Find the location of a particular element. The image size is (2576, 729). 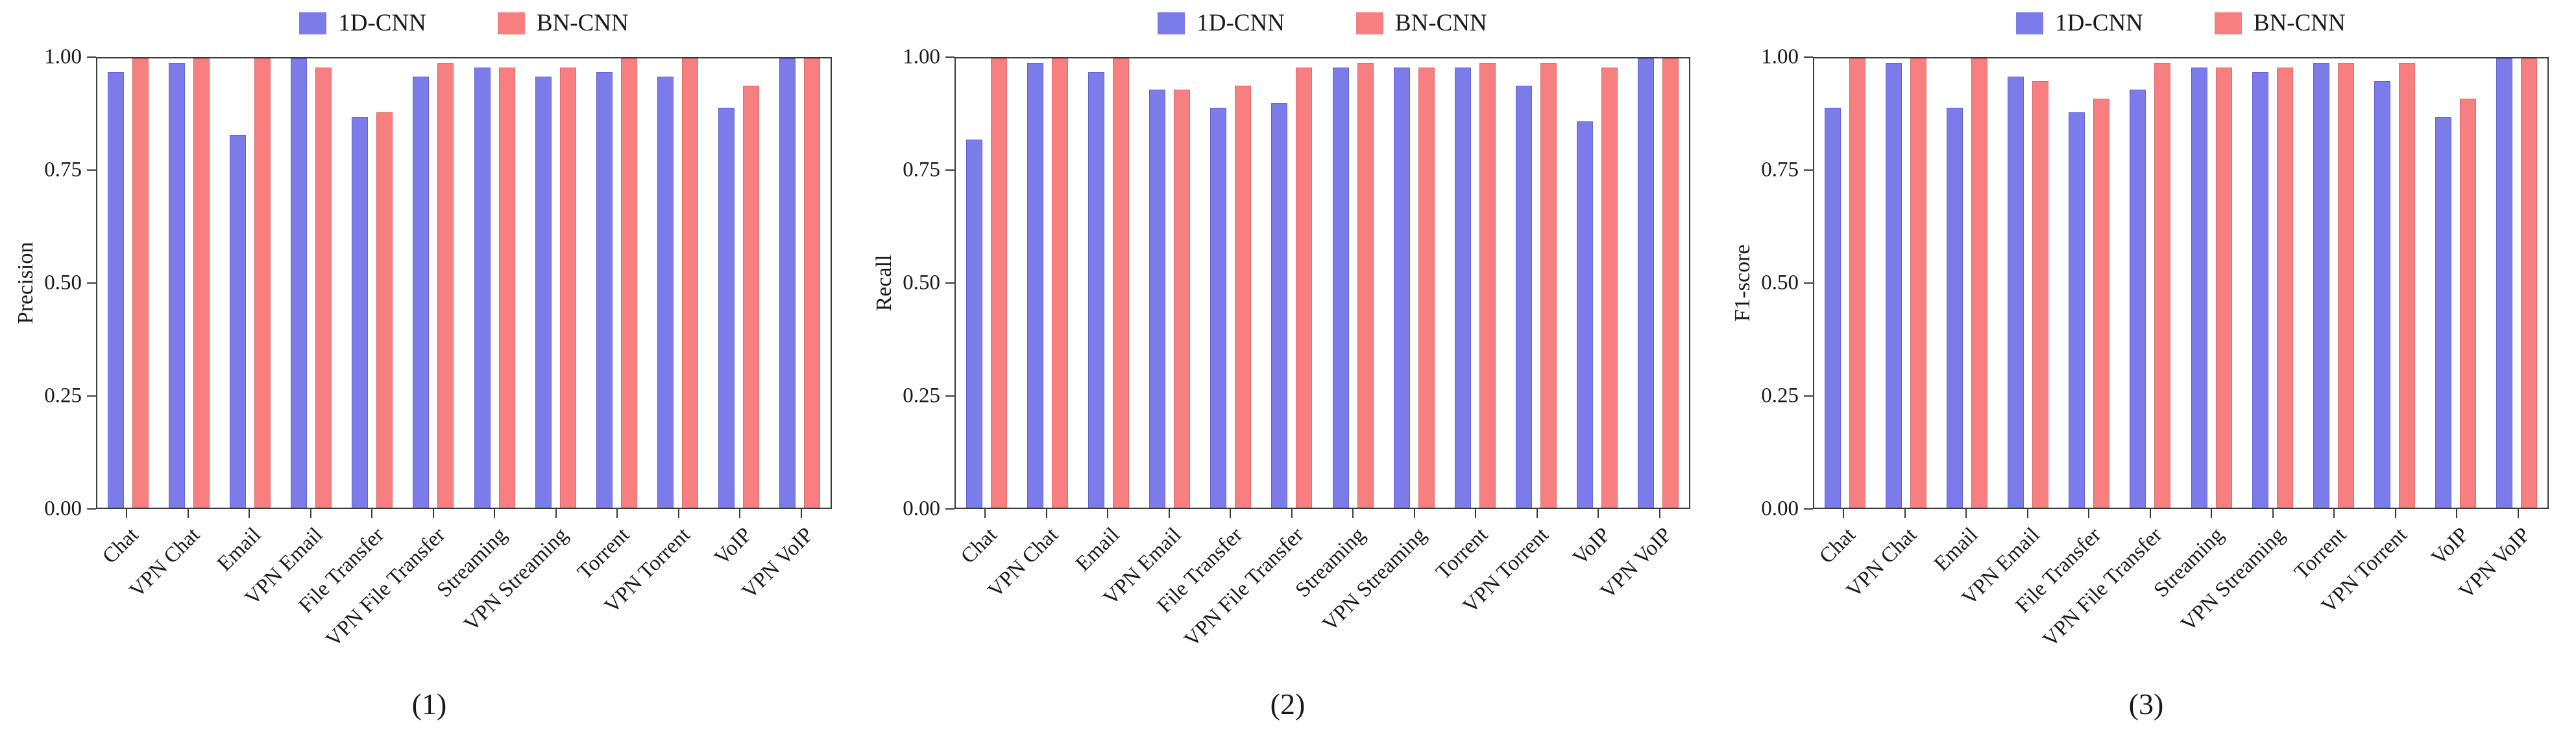

legend-item-1d-cnn: 1D-CNN is located at coordinates (2079, 23).